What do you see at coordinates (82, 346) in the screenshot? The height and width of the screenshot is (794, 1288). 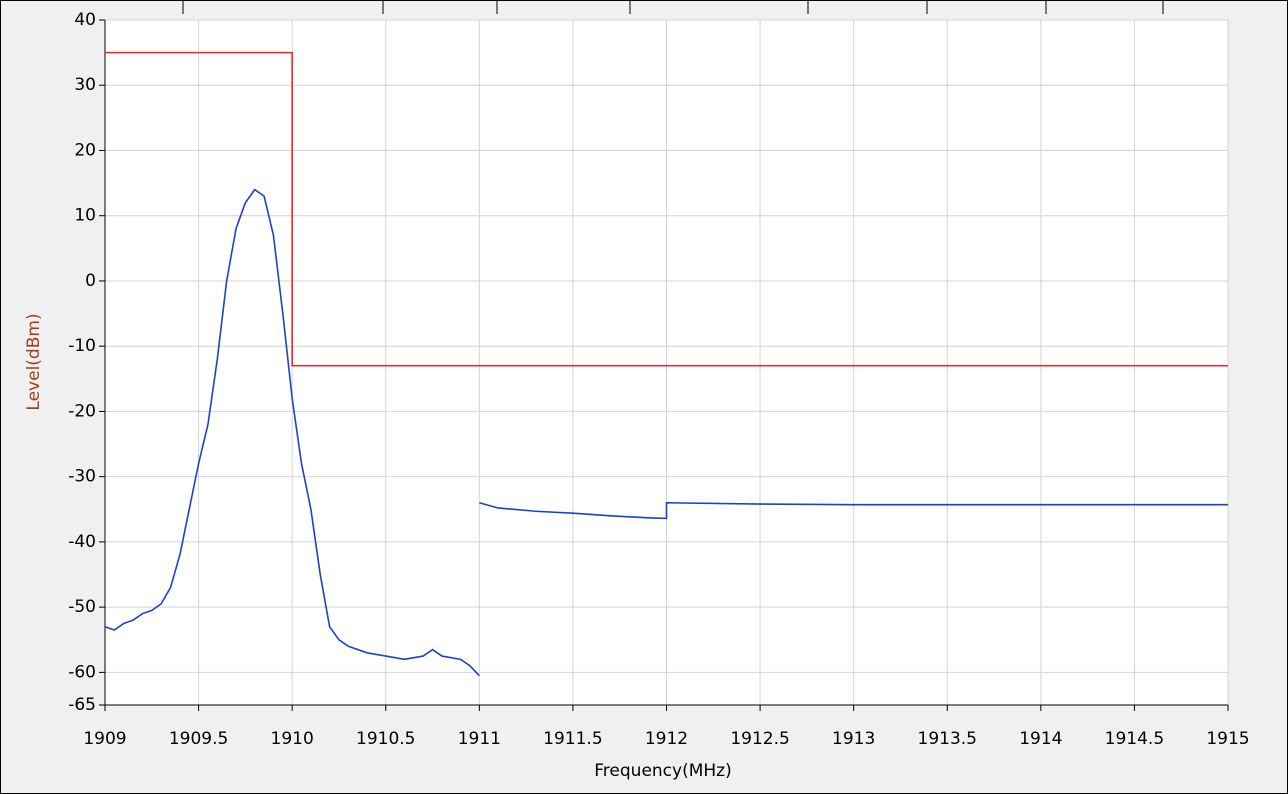 I see `y-tick-label: -10` at bounding box center [82, 346].